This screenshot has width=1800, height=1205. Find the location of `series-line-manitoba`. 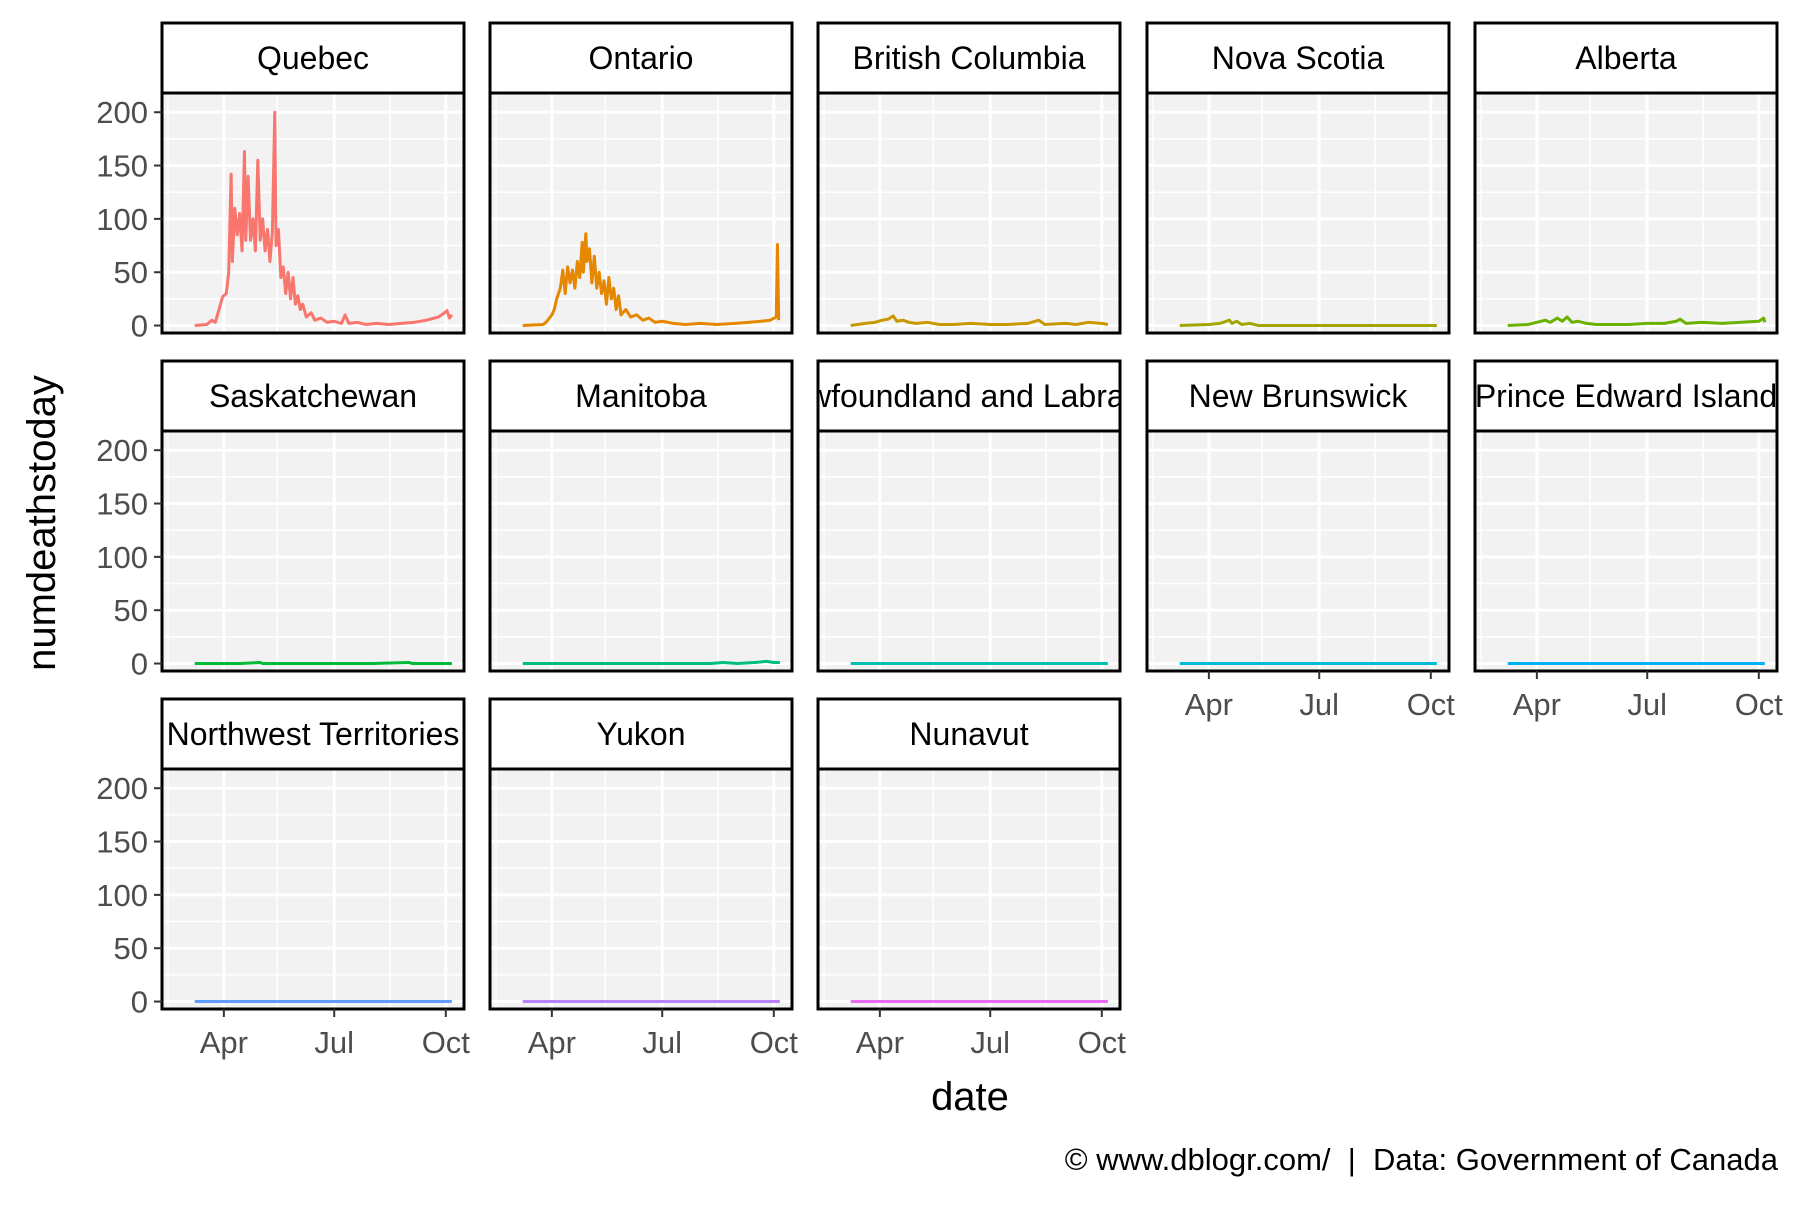

series-line-manitoba is located at coordinates (651, 662).